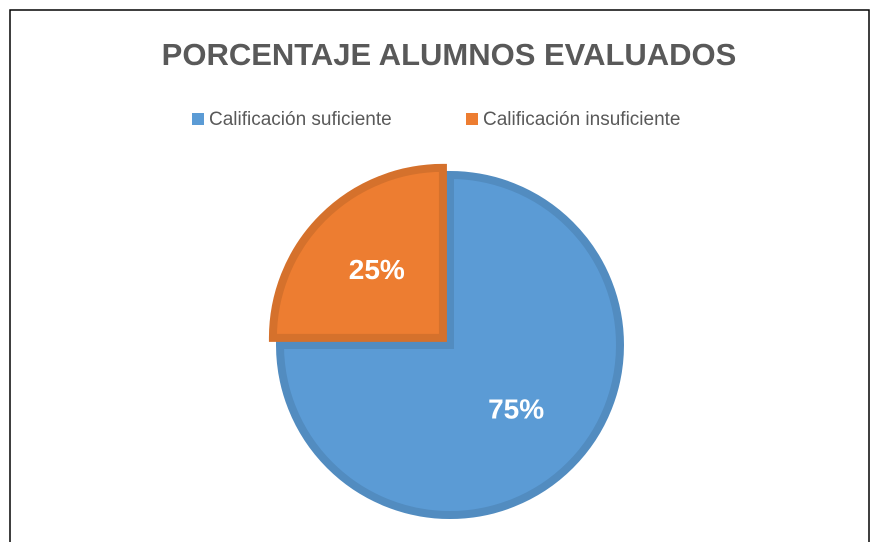 Image resolution: width=877 pixels, height=542 pixels. I want to click on pie-slice, so click(357, 252).